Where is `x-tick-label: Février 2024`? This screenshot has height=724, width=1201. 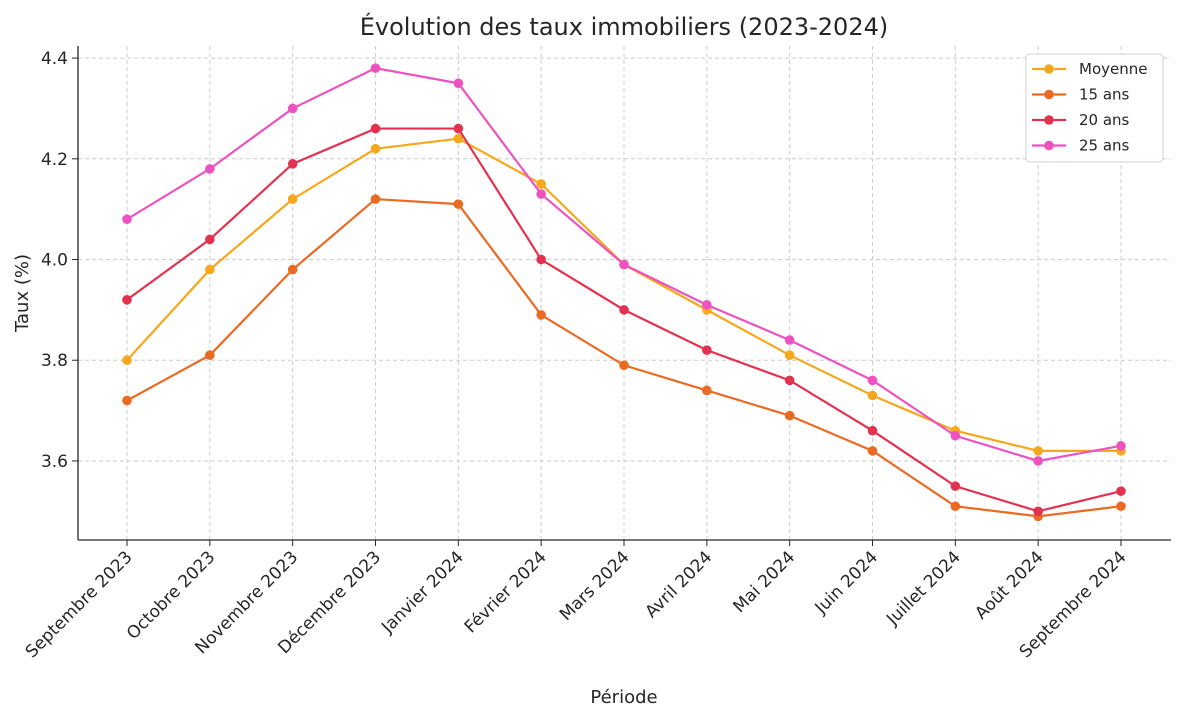
x-tick-label: Février 2024 is located at coordinates (506, 592).